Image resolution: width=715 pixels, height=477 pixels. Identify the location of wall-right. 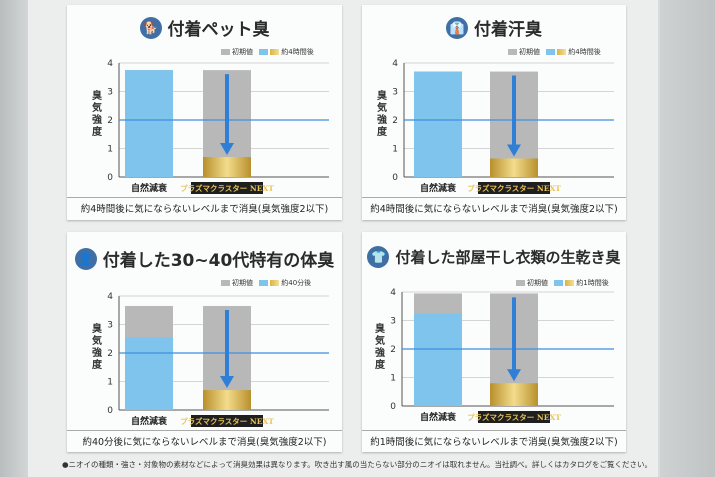
(687, 238).